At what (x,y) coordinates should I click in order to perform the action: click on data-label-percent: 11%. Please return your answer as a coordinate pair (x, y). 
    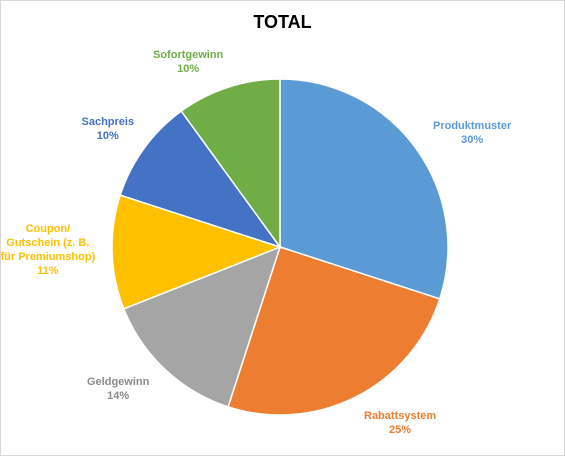
    Looking at the image, I should click on (48, 271).